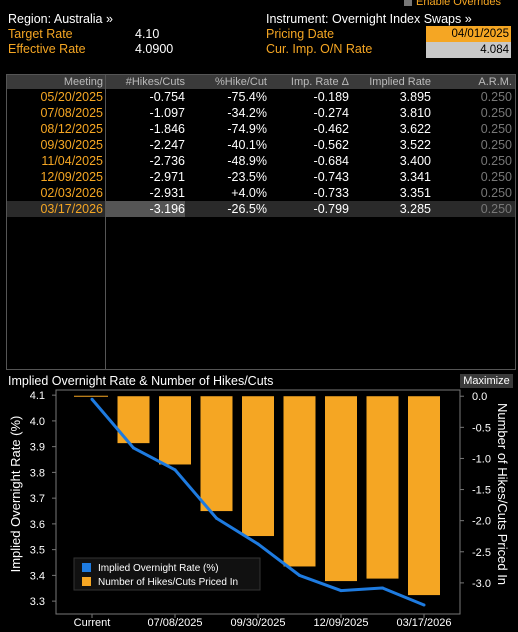 The image size is (518, 632). Describe the element at coordinates (331, 113) in the screenshot. I see `cell-imp-rate-delta: -0.274` at that location.